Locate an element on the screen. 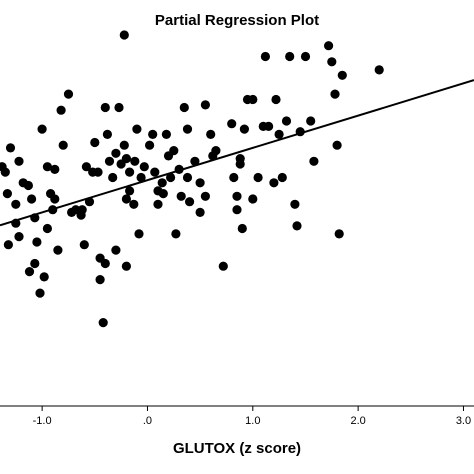 This screenshot has height=474, width=474. x-tick-label: 2.0 is located at coordinates (357, 421).